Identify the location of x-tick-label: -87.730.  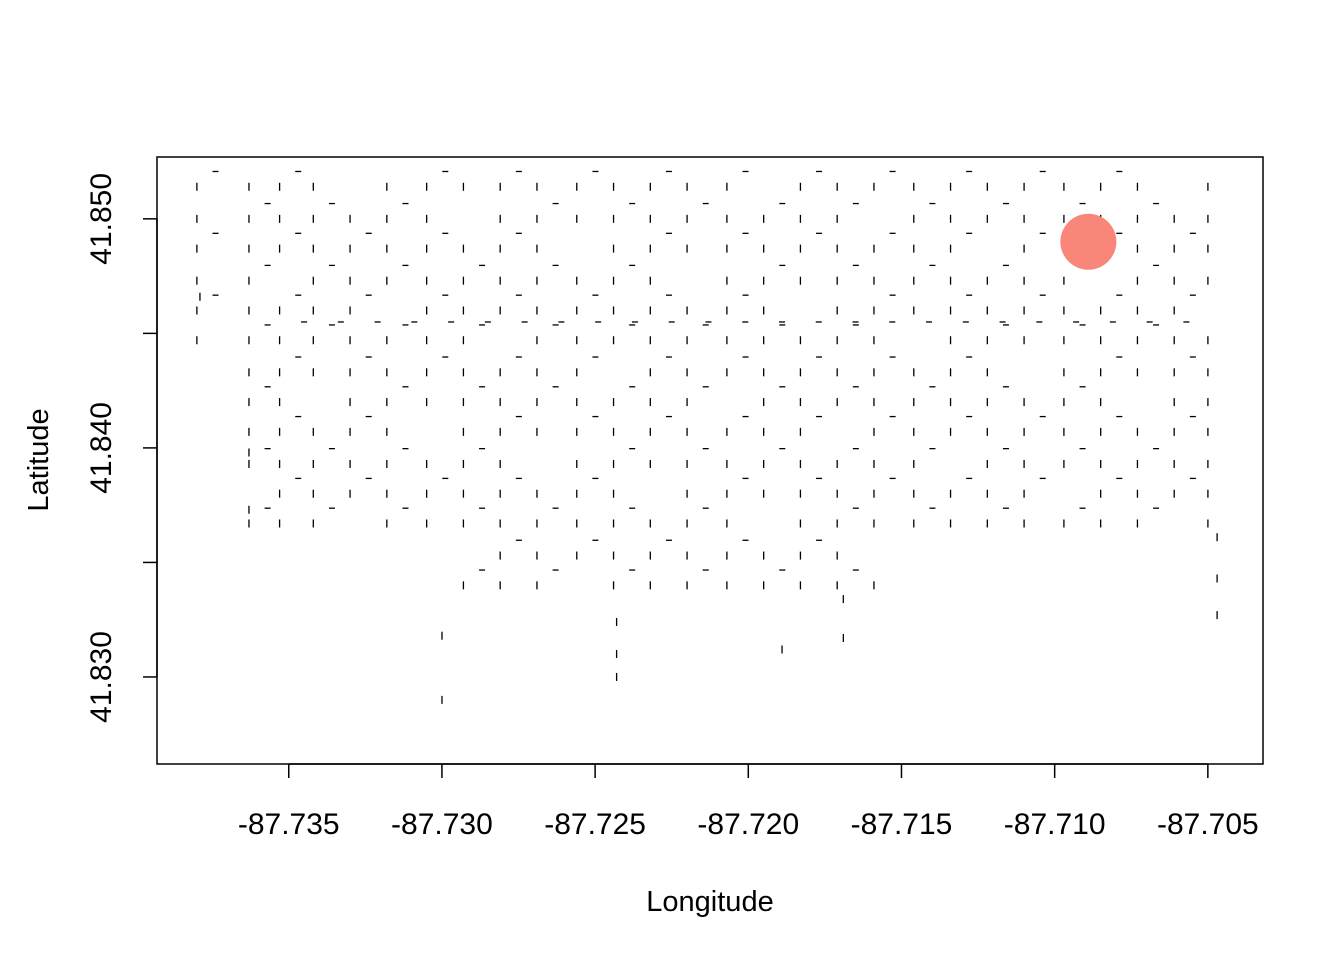
(442, 824).